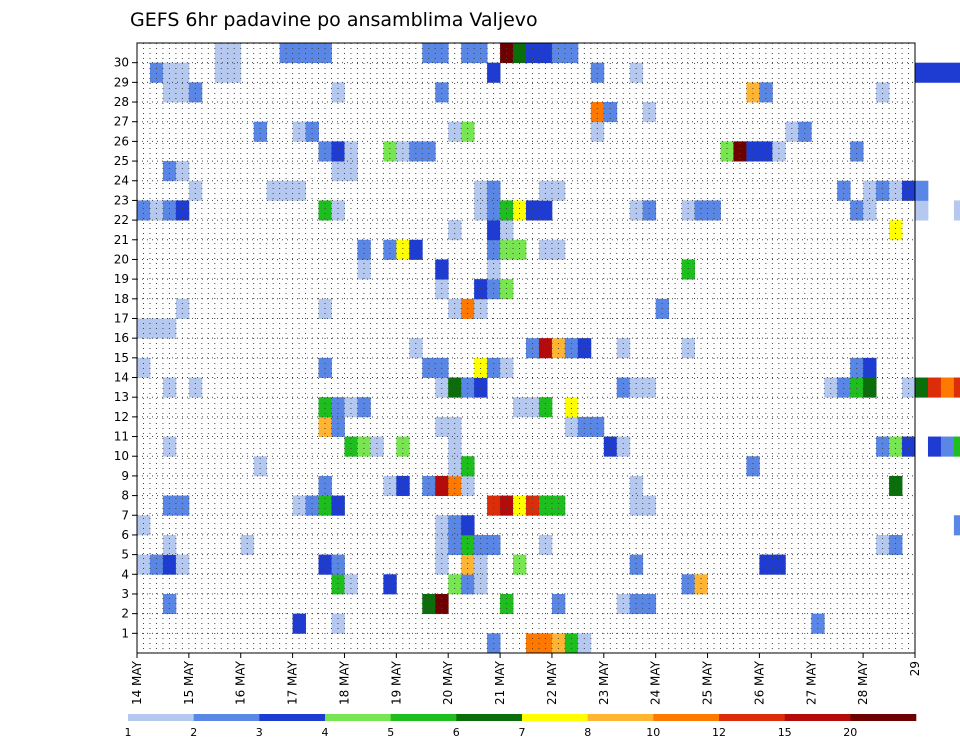 The height and width of the screenshot is (742, 960). I want to click on y-tick-label: 5, so click(125, 555).